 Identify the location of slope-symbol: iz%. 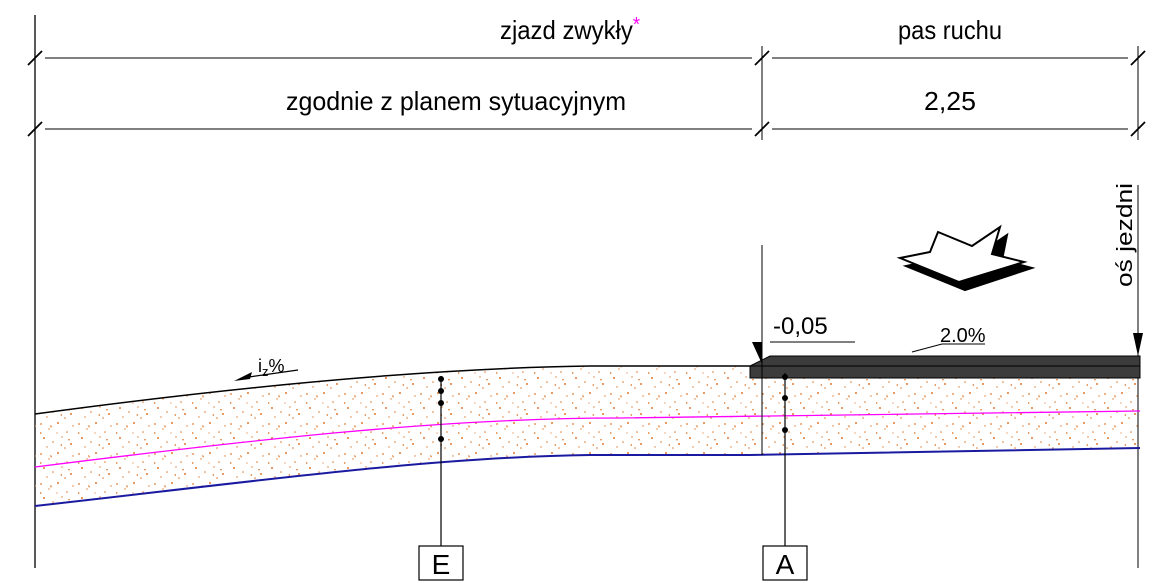
(271, 367).